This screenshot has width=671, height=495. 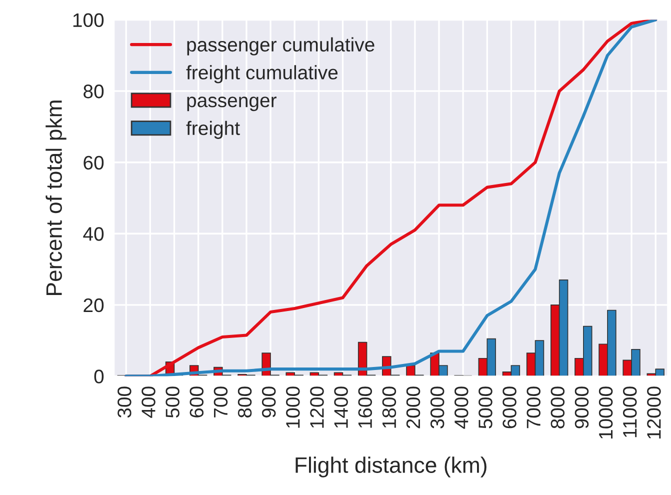 What do you see at coordinates (280, 46) in the screenshot?
I see `legend-label: passenger cumulative` at bounding box center [280, 46].